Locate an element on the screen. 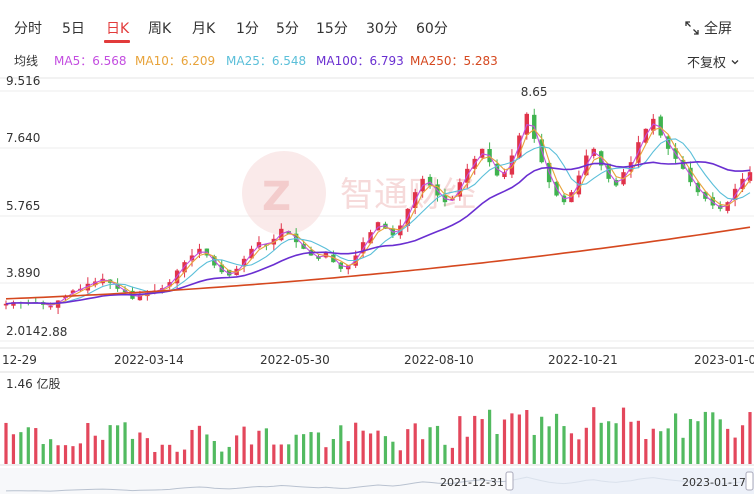  ma-line-ma250 is located at coordinates (378, 263).